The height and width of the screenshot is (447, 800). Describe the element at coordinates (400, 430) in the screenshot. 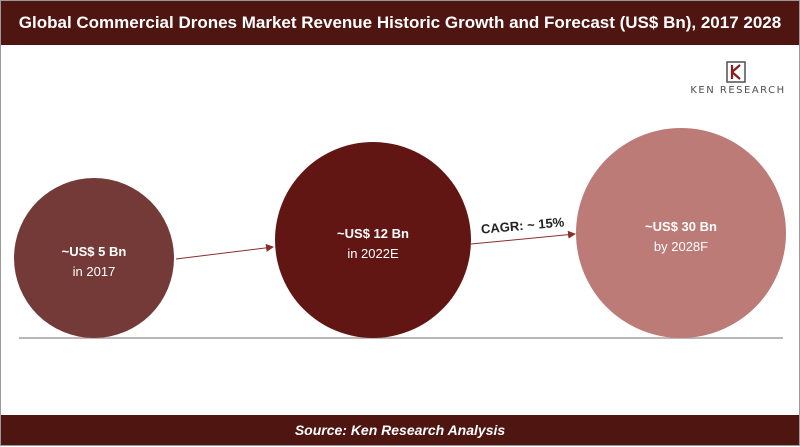

I see `source-note: Source: Ken Research Analysis` at that location.